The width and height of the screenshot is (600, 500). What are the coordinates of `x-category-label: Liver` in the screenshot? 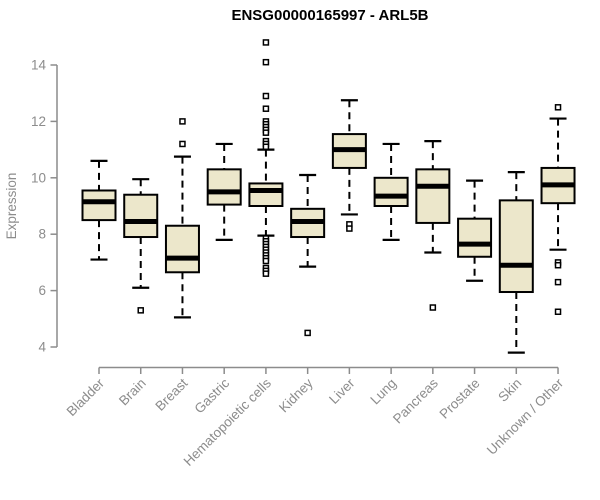 It's located at (342, 391).